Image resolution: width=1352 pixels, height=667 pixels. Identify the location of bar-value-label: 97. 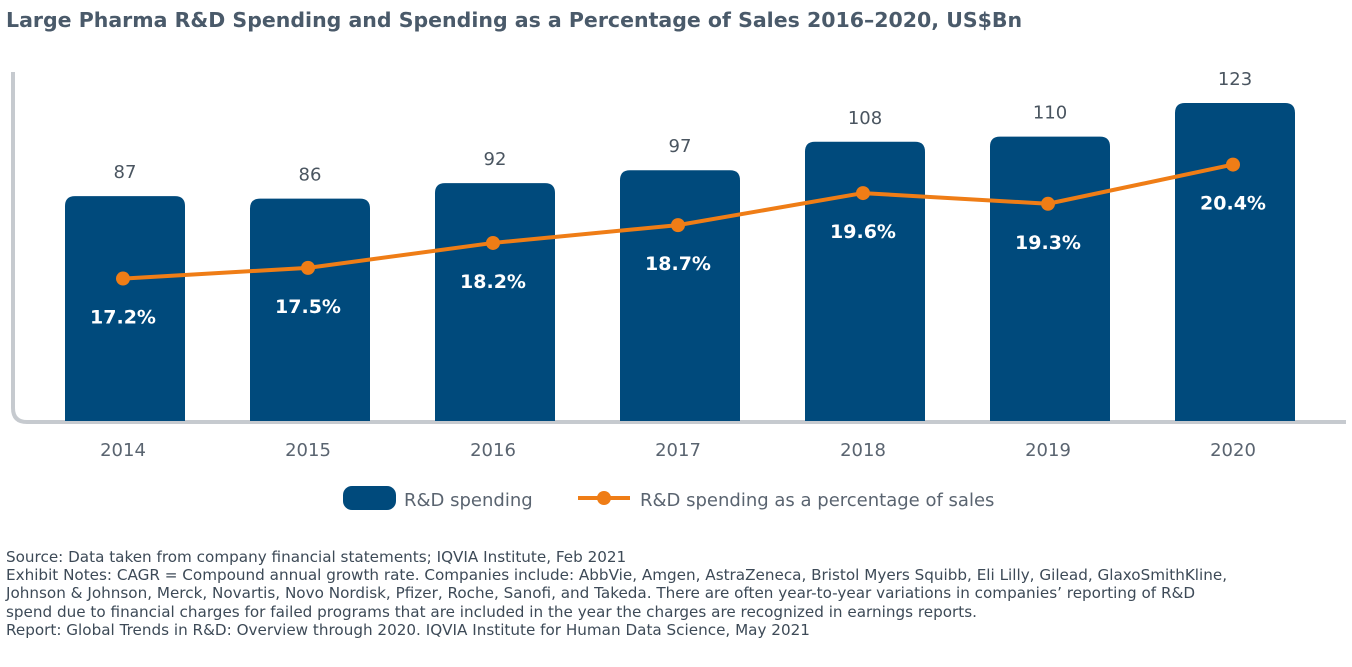
(680, 146).